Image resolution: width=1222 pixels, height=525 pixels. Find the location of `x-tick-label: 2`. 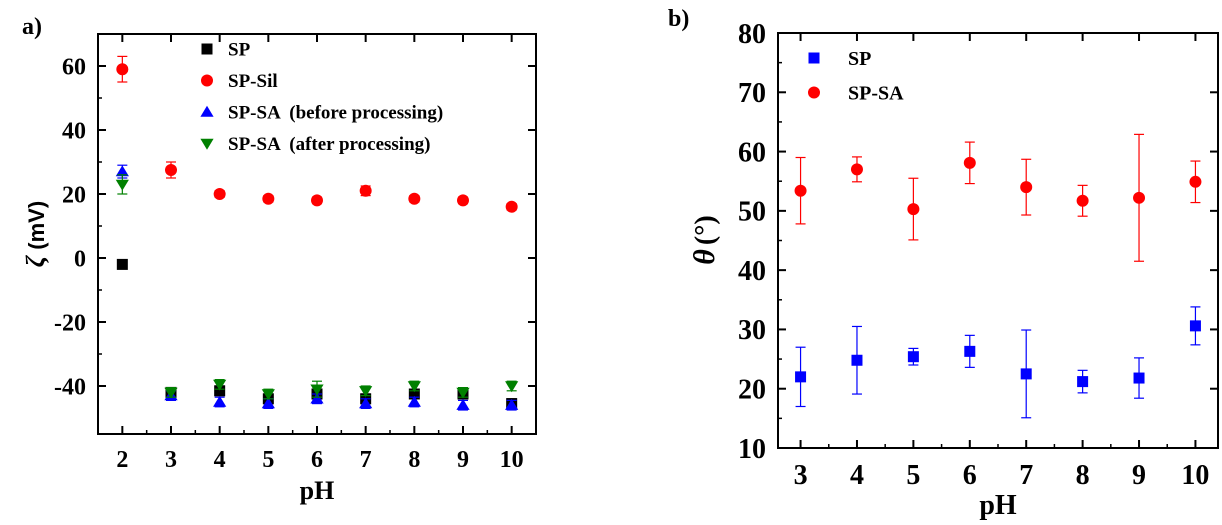

x-tick-label: 2 is located at coordinates (122, 460).